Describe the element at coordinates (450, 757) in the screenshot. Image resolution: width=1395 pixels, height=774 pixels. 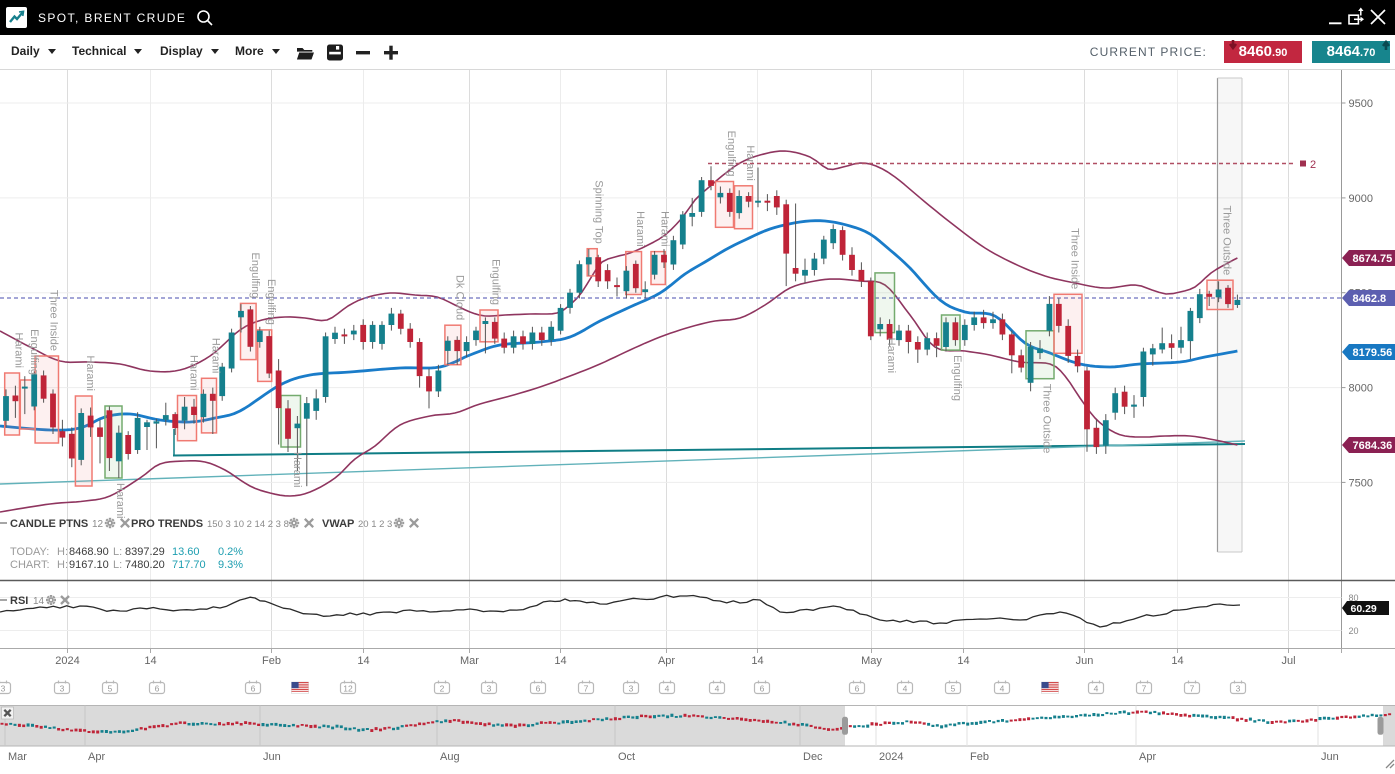
I see `svg-text: Aug` at that location.